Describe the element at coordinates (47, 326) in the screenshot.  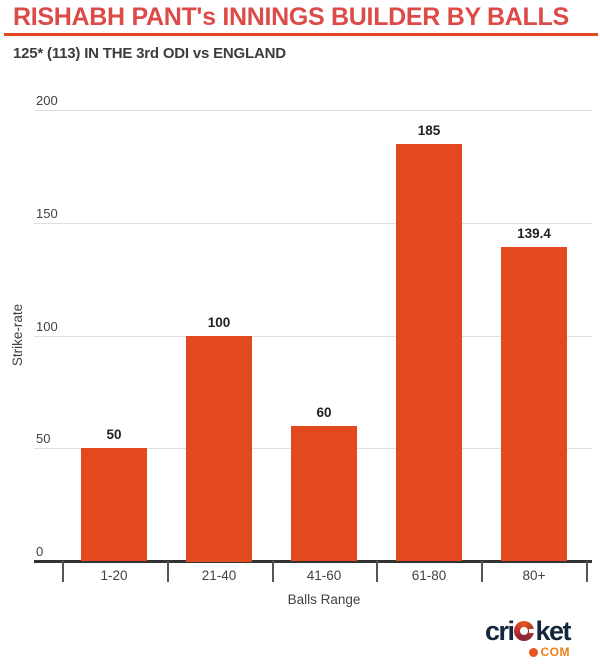
I see `y-tick-label-100: 100` at that location.